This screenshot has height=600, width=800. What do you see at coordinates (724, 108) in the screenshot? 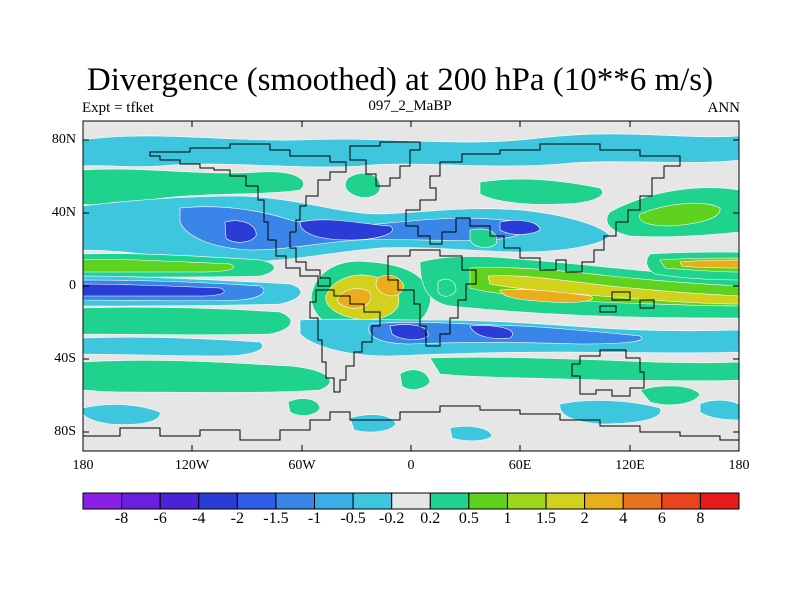
I see `season-label: ANN` at bounding box center [724, 108].